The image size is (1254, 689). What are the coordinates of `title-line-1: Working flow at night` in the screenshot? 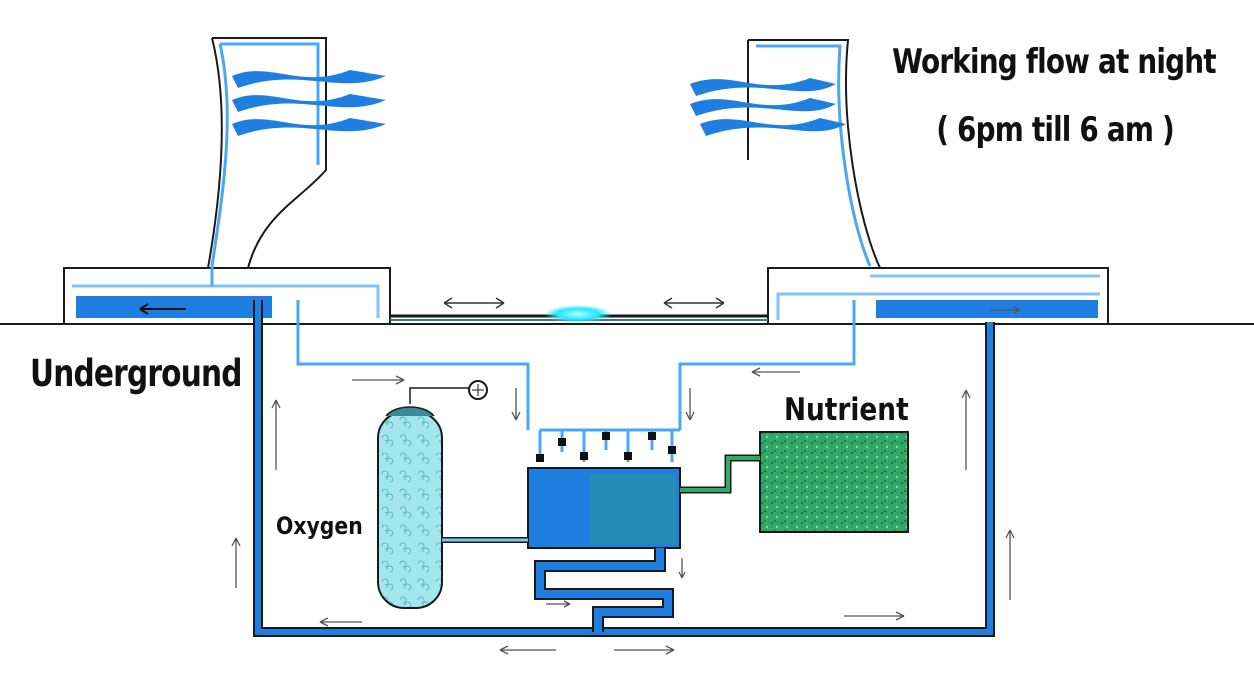 It's located at (1054, 62).